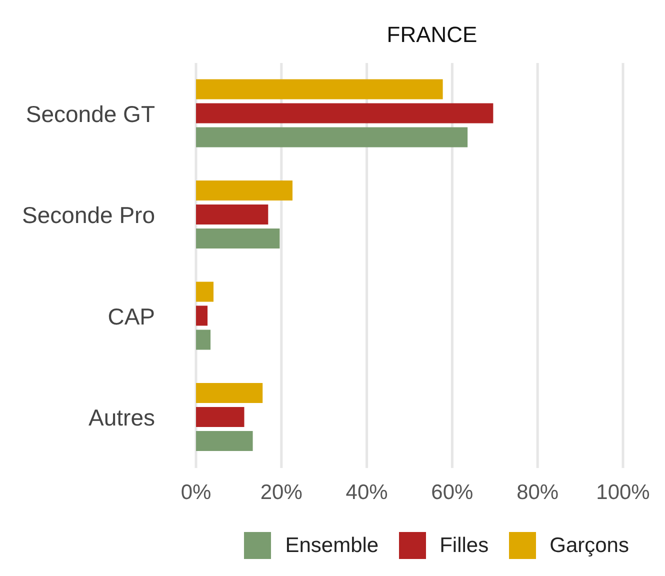 This screenshot has width=665, height=576. What do you see at coordinates (432, 34) in the screenshot?
I see `chart-title: FRANCE` at bounding box center [432, 34].